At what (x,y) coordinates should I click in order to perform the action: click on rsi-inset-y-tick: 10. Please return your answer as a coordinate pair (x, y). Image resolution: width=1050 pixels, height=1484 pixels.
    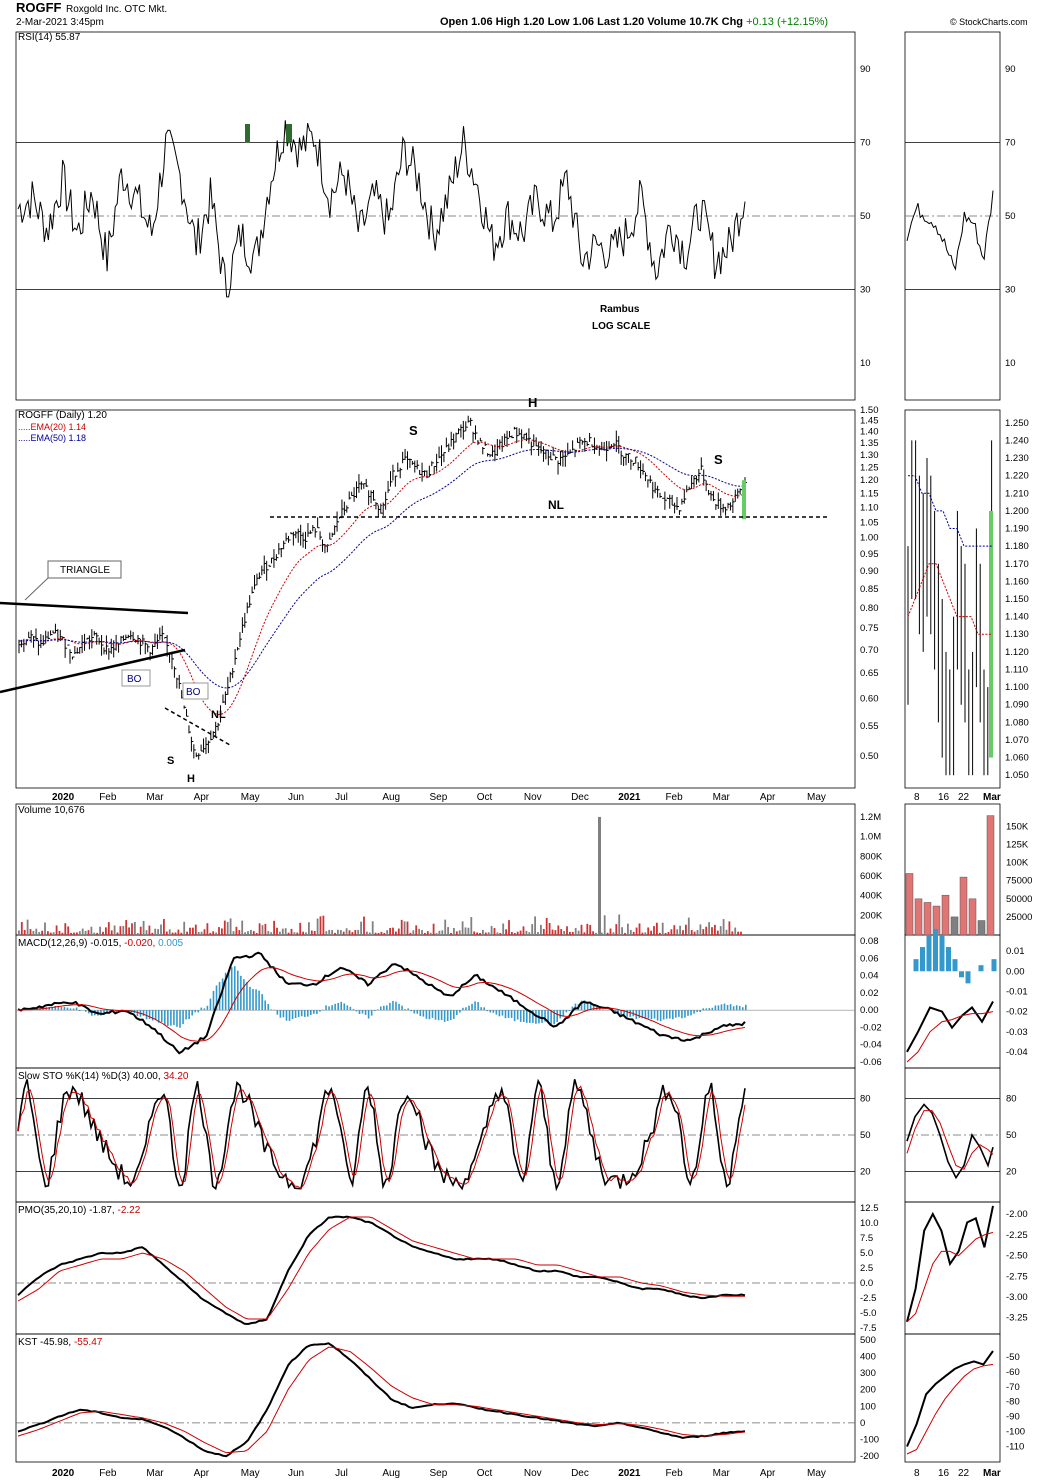
    Looking at the image, I should click on (1010, 363).